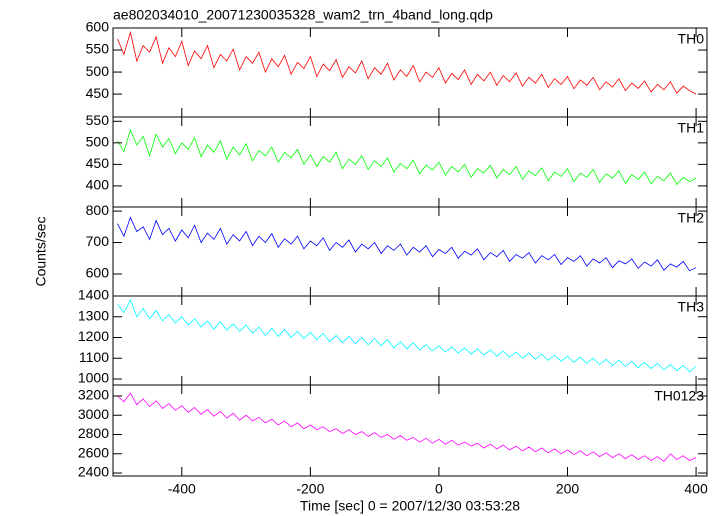 This screenshot has height=516, width=723. I want to click on y-tick-label: 2600, so click(93, 452).